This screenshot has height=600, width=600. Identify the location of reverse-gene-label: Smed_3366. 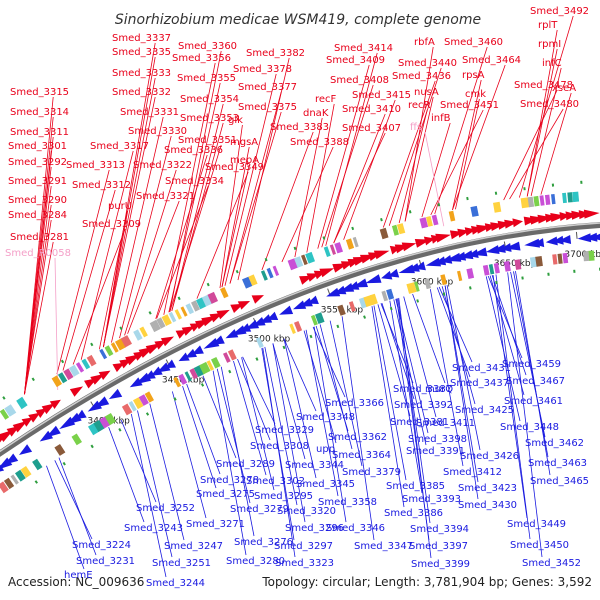
(354, 403).